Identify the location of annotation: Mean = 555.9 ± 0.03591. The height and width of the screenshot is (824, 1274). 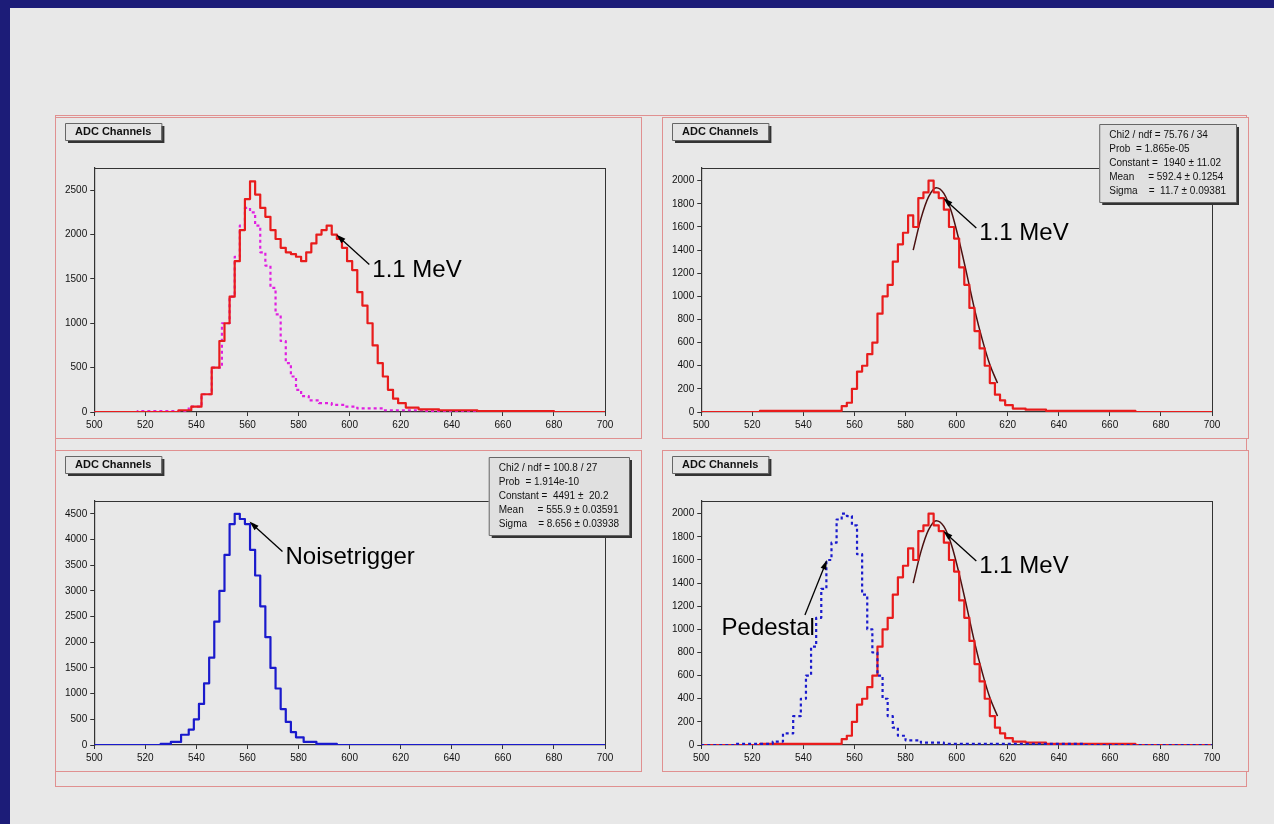
(558, 509).